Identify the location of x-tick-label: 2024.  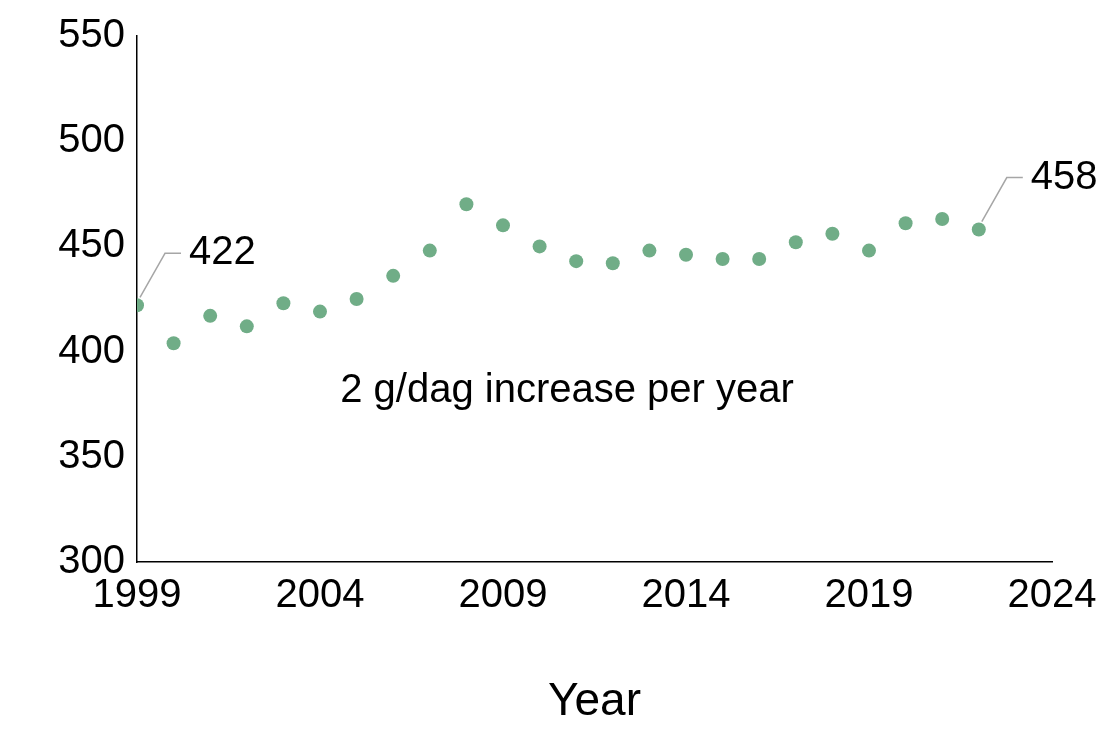
(1052, 593).